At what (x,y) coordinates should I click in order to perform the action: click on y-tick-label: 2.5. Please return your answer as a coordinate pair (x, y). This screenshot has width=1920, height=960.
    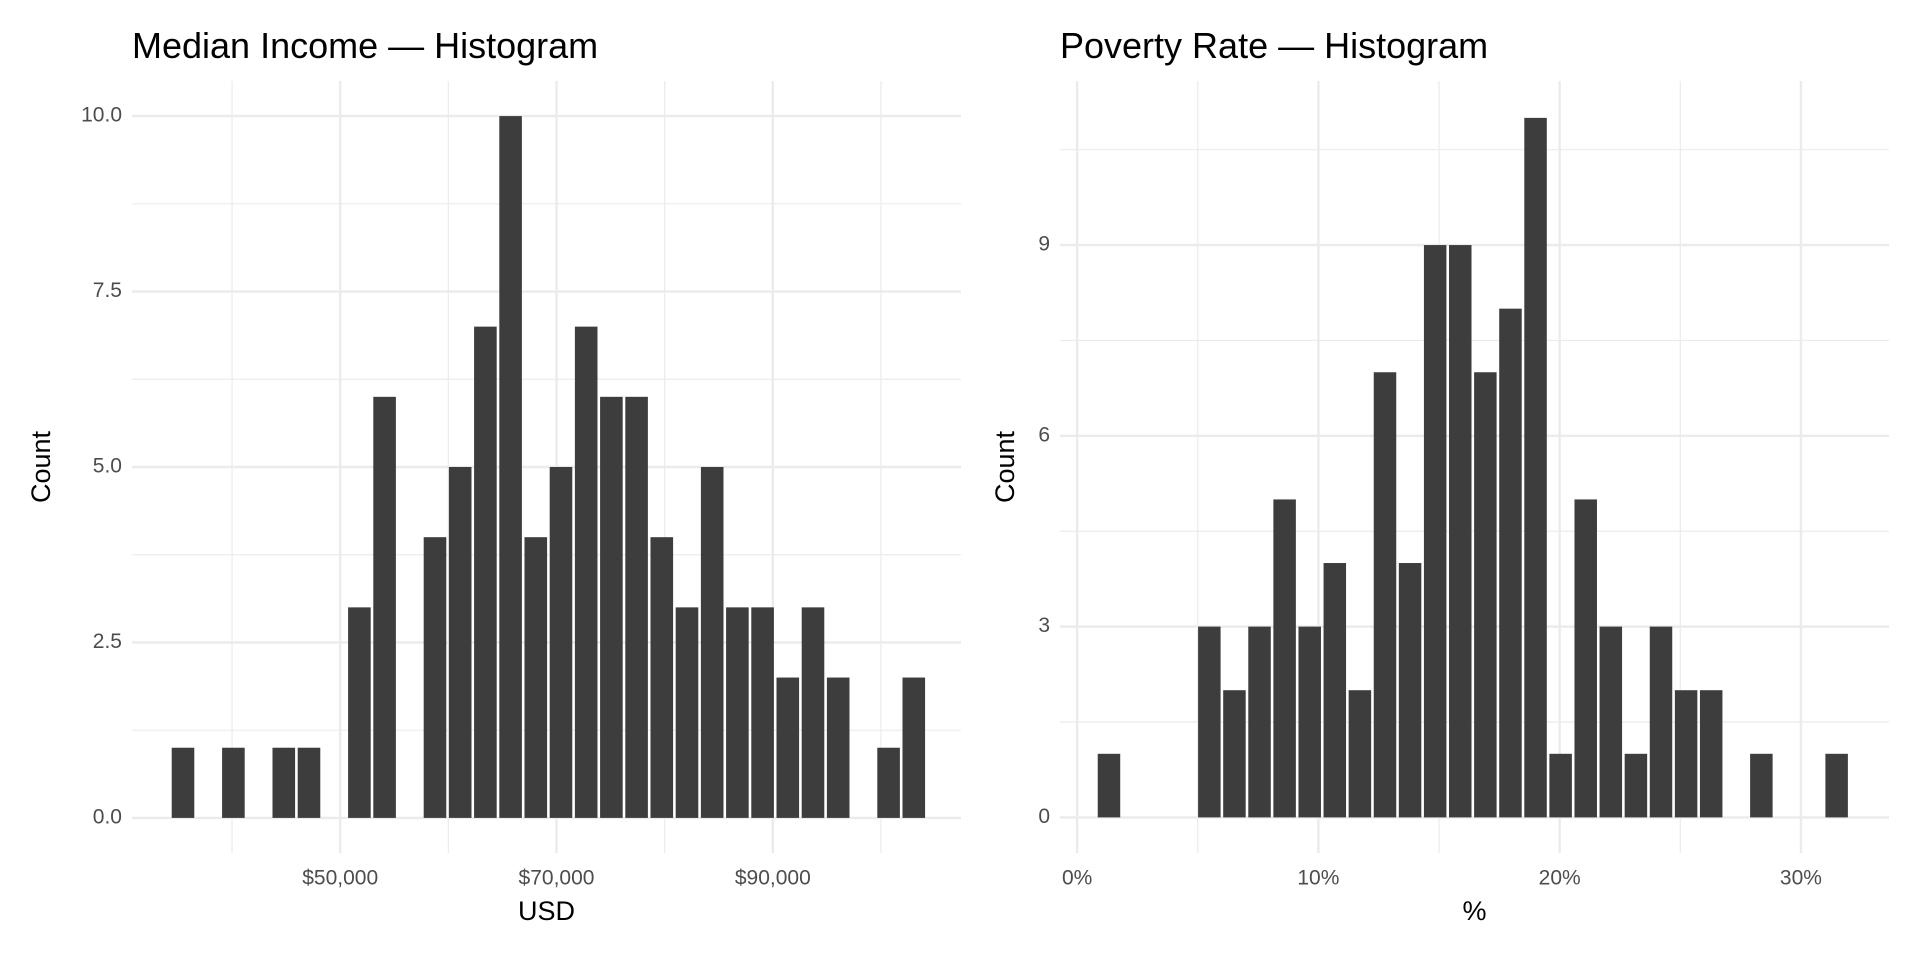
    Looking at the image, I should click on (107, 641).